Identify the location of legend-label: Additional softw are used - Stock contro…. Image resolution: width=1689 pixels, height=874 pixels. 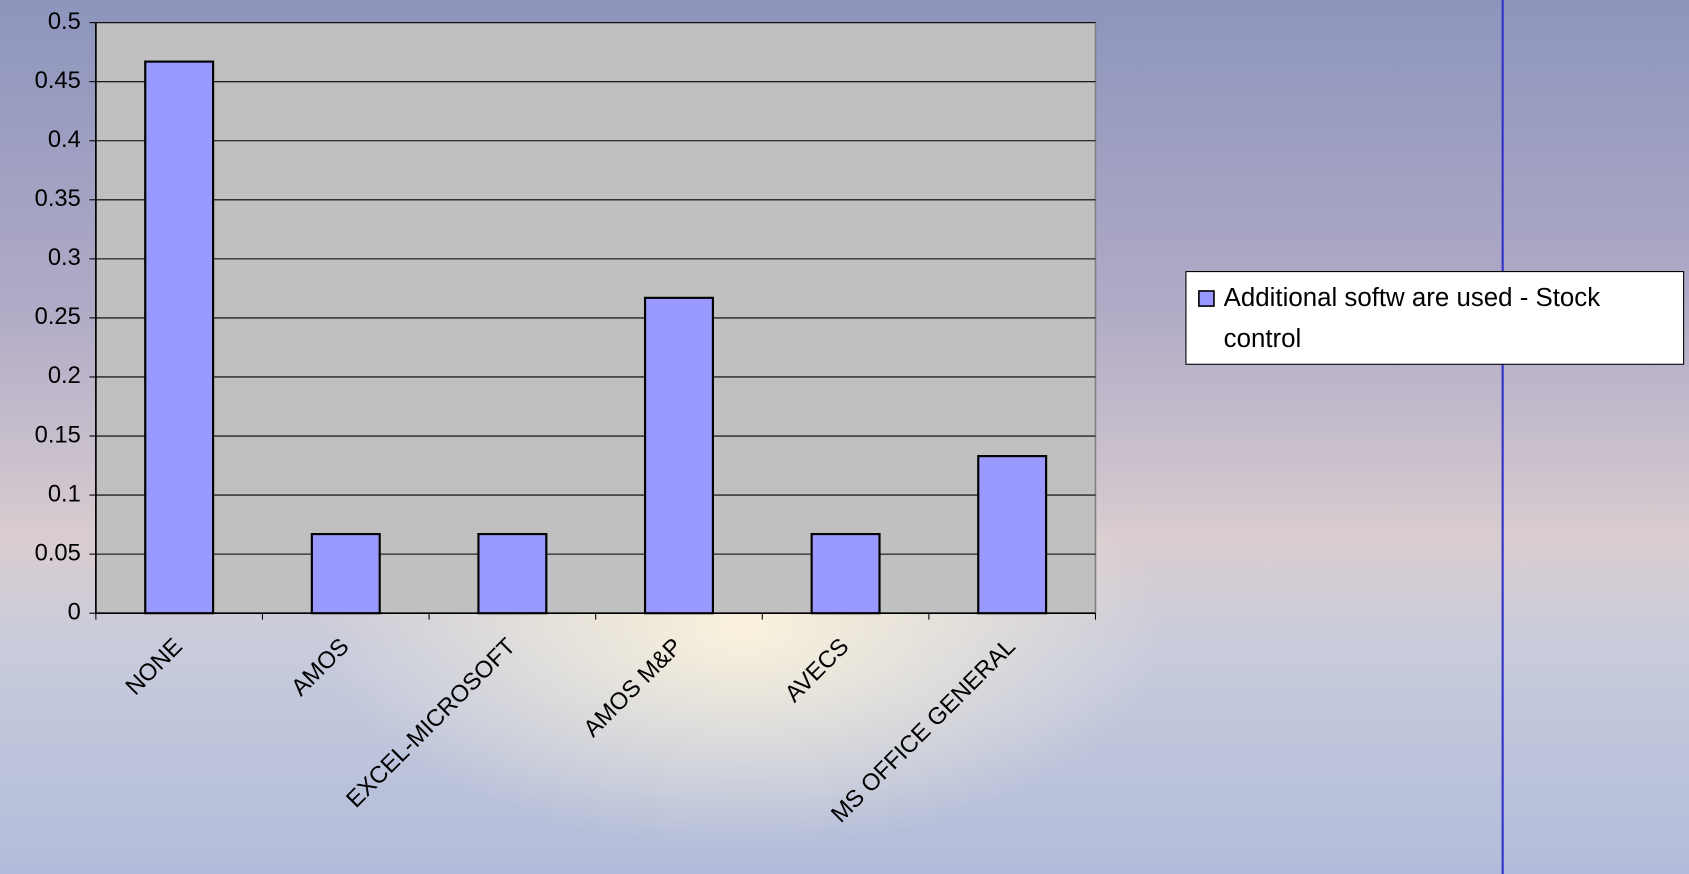
(1412, 318).